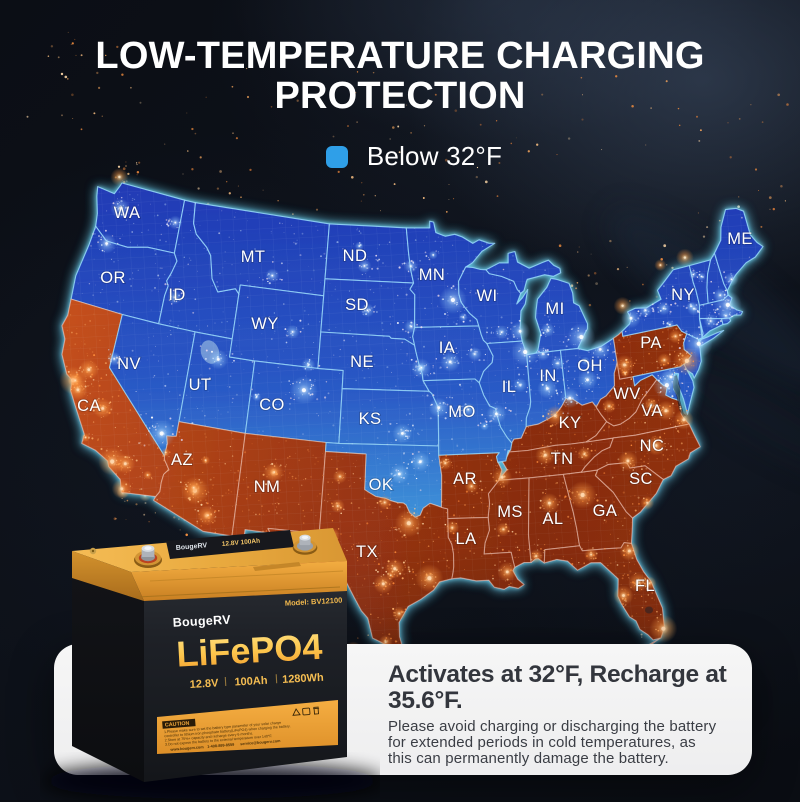 This screenshot has height=802, width=800. What do you see at coordinates (336, 156) in the screenshot?
I see `legend-swatch` at bounding box center [336, 156].